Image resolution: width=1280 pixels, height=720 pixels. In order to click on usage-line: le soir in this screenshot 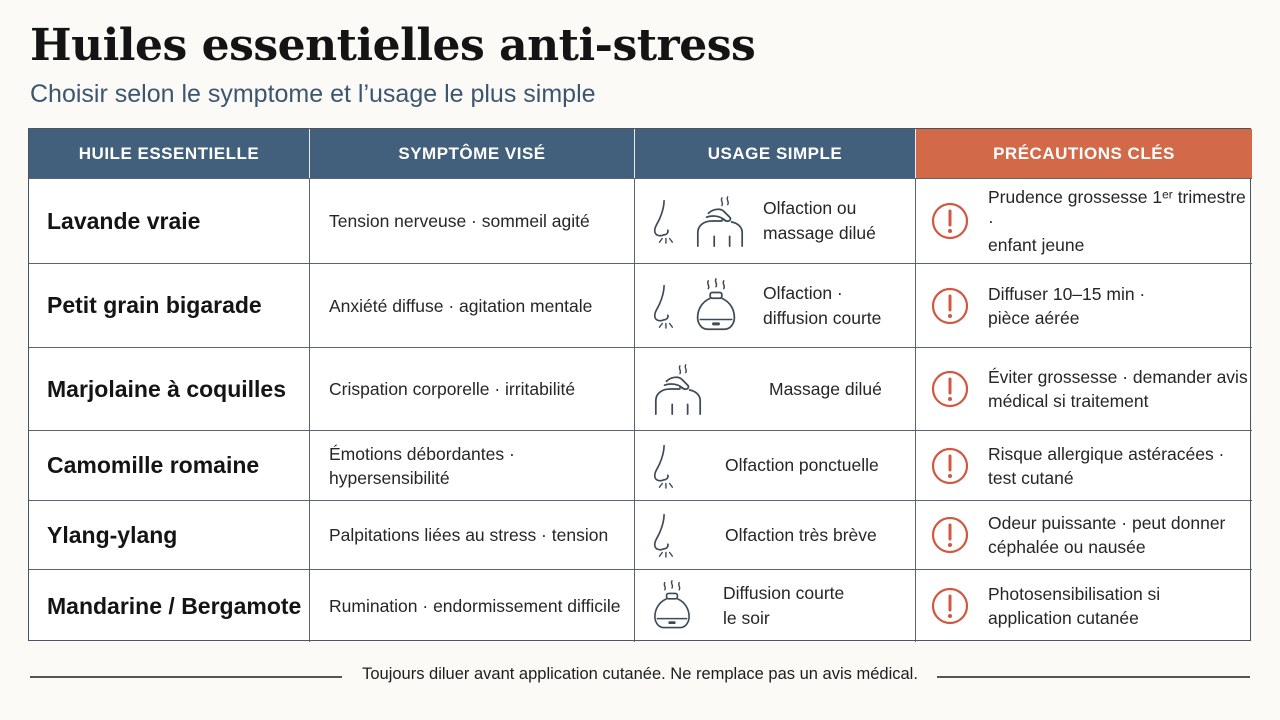, I will do `click(746, 618)`.